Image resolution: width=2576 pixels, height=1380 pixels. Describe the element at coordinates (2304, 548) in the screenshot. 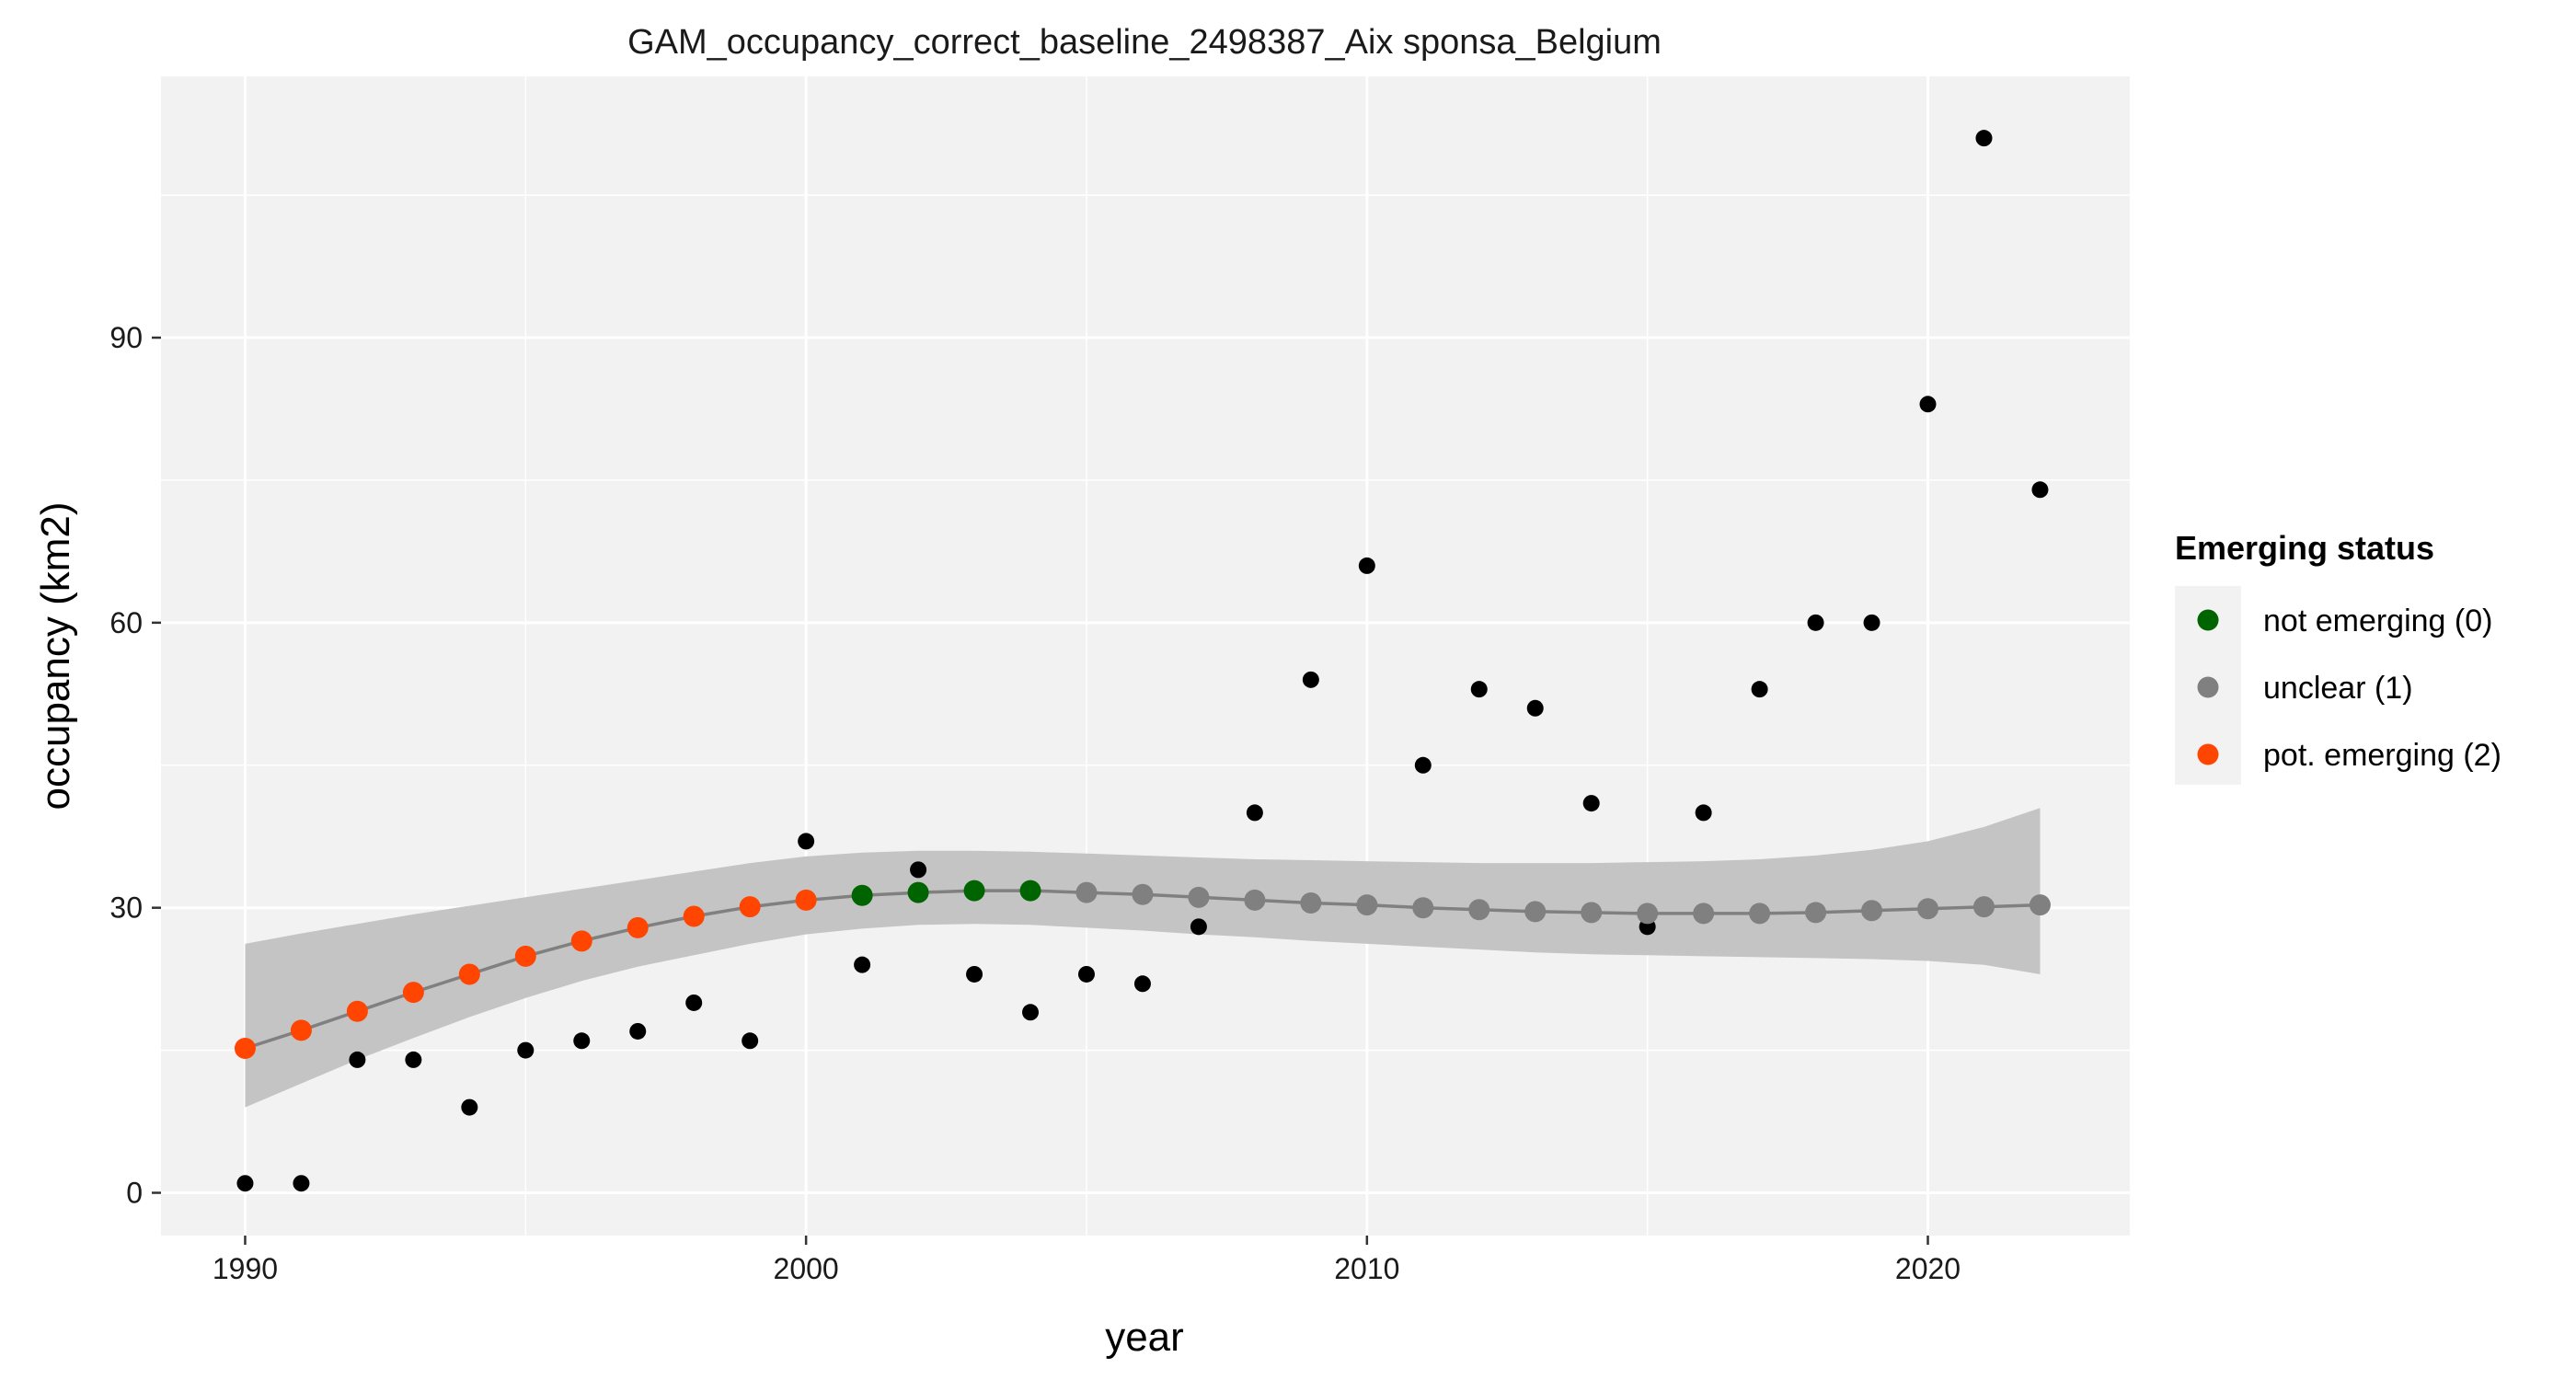

I see `legend-title: Emerging status` at that location.